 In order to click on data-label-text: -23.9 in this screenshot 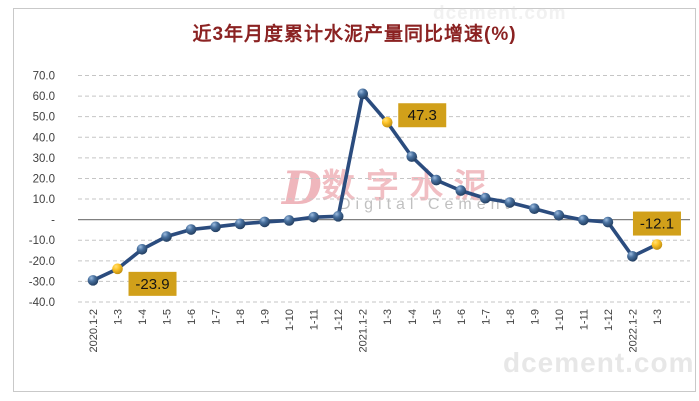, I will do `click(152, 284)`.